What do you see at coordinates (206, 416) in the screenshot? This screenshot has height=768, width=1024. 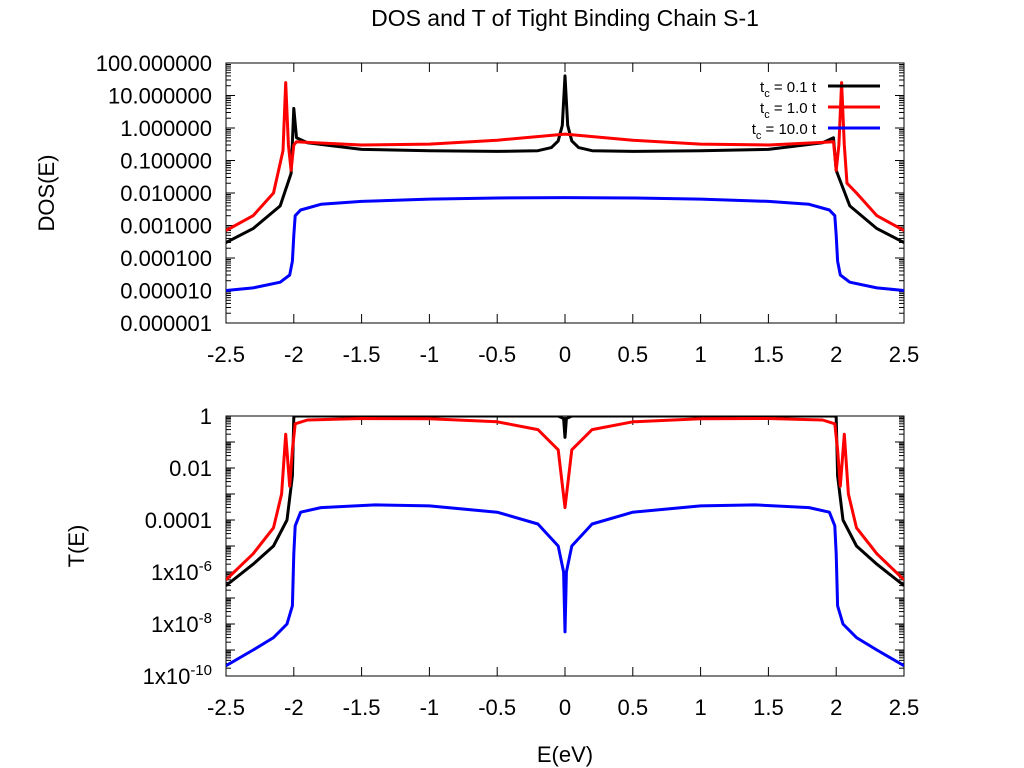 I see `y-tick-label: 1` at bounding box center [206, 416].